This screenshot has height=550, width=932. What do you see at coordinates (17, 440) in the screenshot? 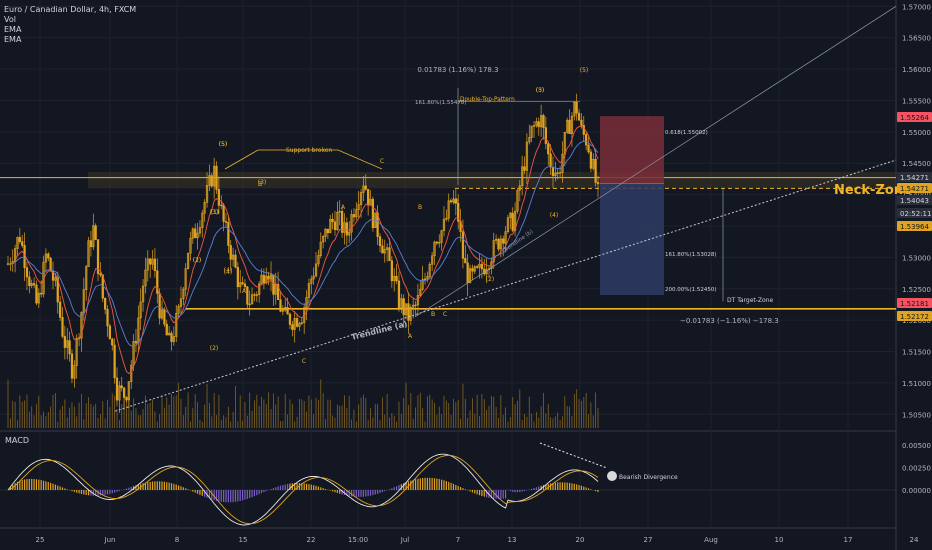
I see `macd-title: MACD` at bounding box center [17, 440].